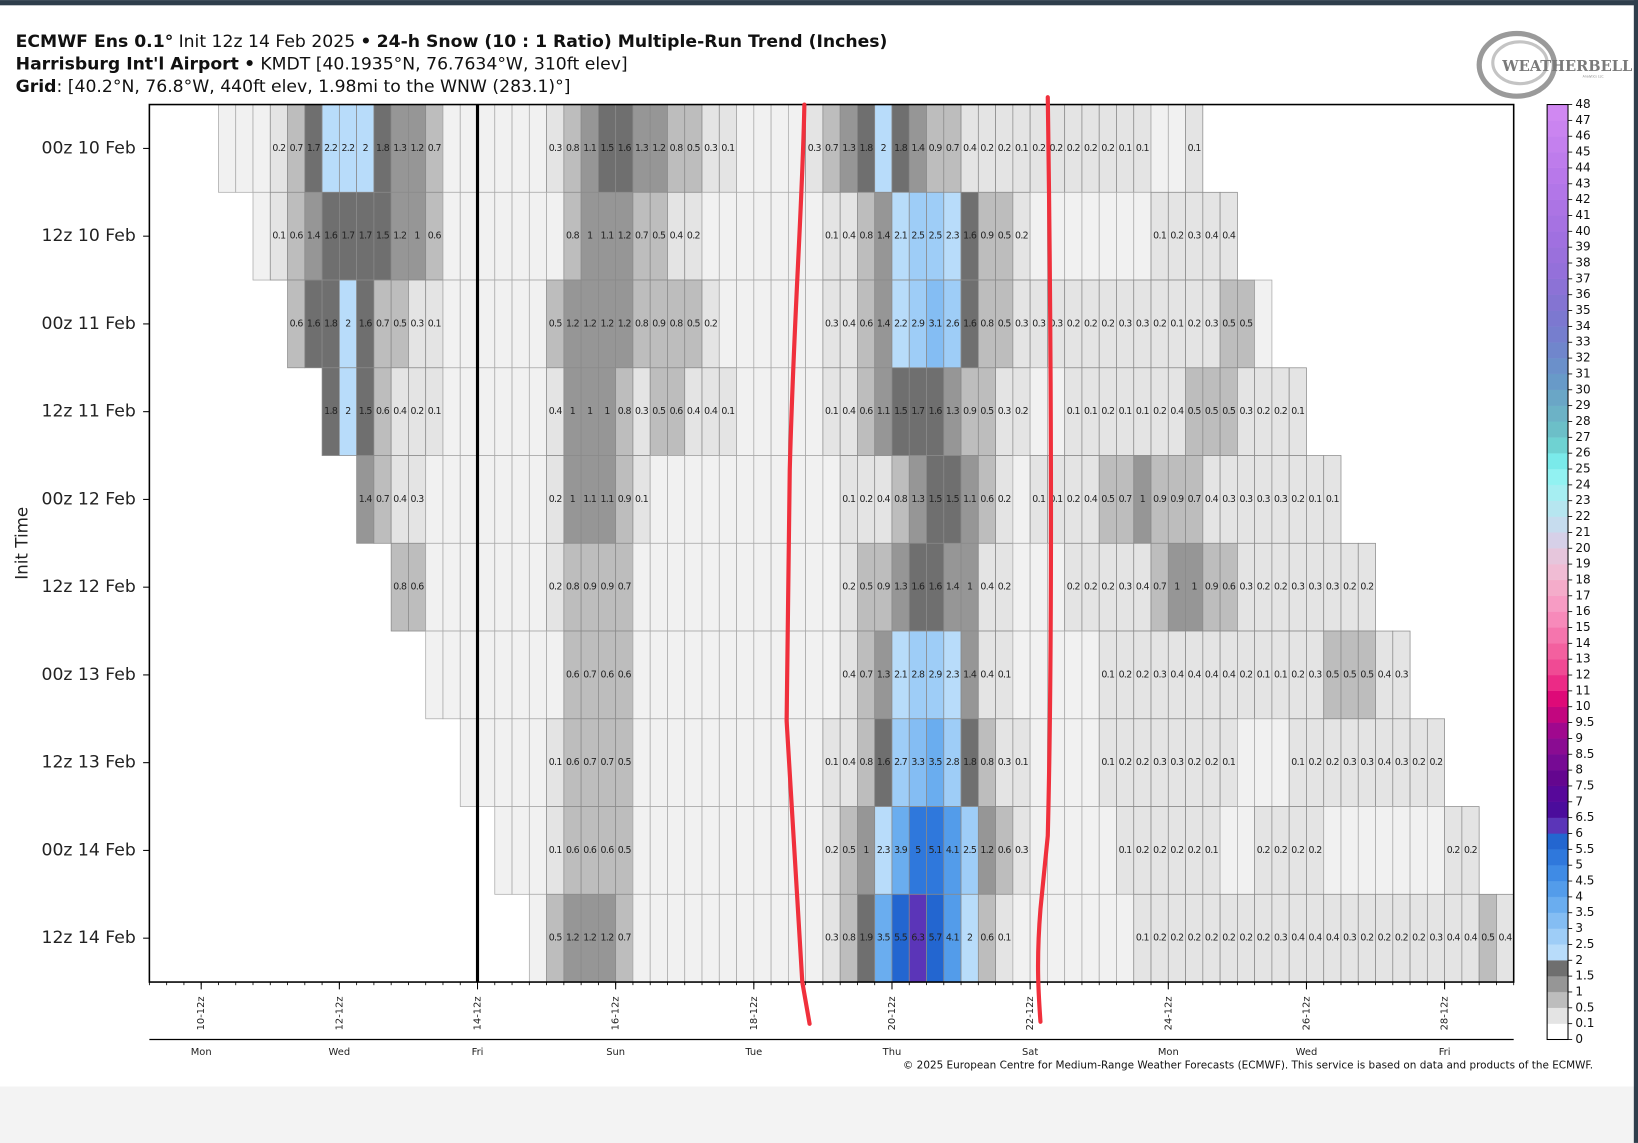  Describe the element at coordinates (1582, 152) in the screenshot. I see `colorbar-tick-label: 45` at that location.